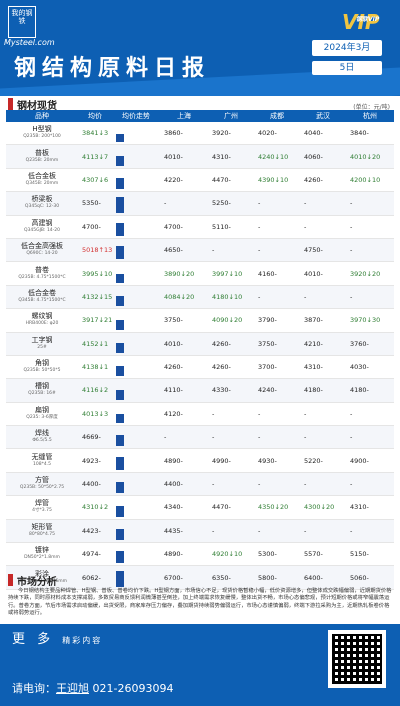 The width and height of the screenshot is (400, 706). I want to click on product-cell: 桥梁板 Q345qC: 12-30, so click(42, 203).